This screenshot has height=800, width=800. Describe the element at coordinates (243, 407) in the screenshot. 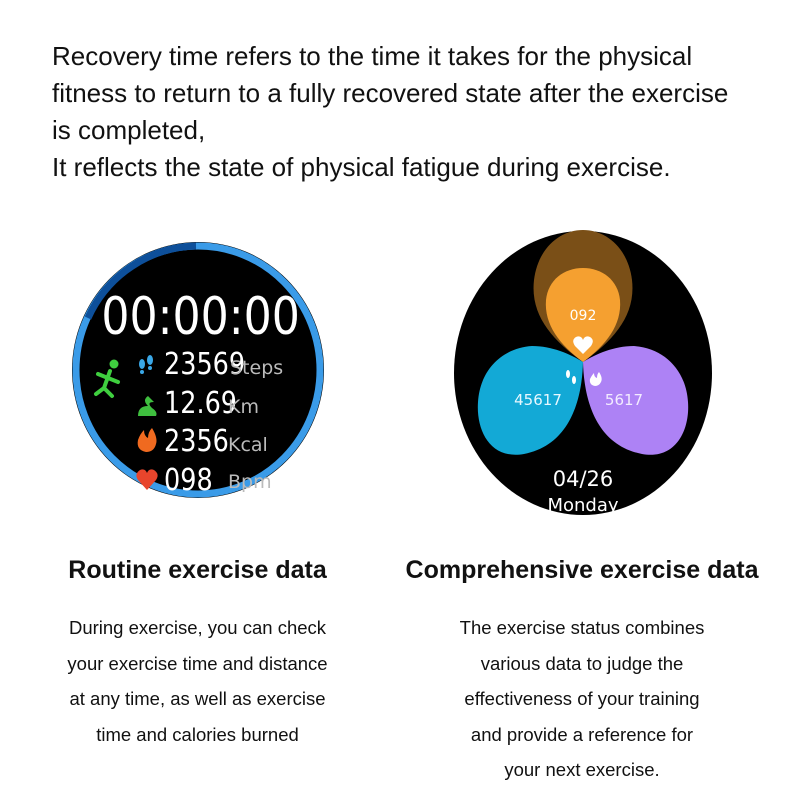

I see `distance-unit: Km` at that location.